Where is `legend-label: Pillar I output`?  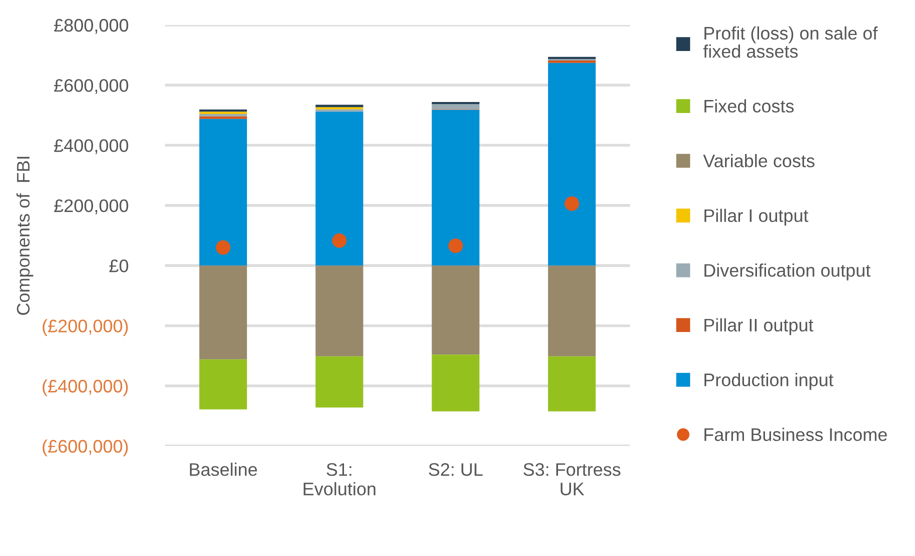
legend-label: Pillar I output is located at coordinates (756, 217).